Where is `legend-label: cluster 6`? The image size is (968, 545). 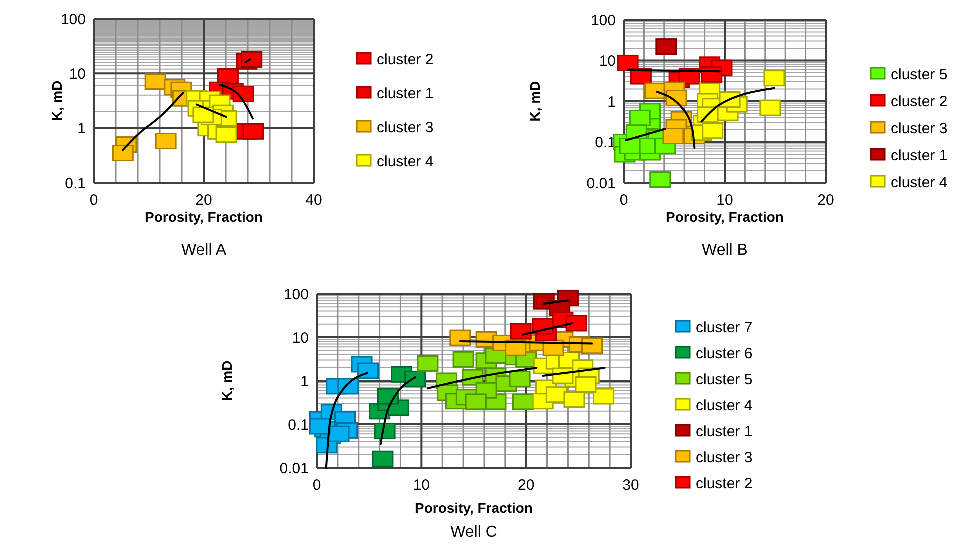
legend-label: cluster 6 is located at coordinates (724, 353).